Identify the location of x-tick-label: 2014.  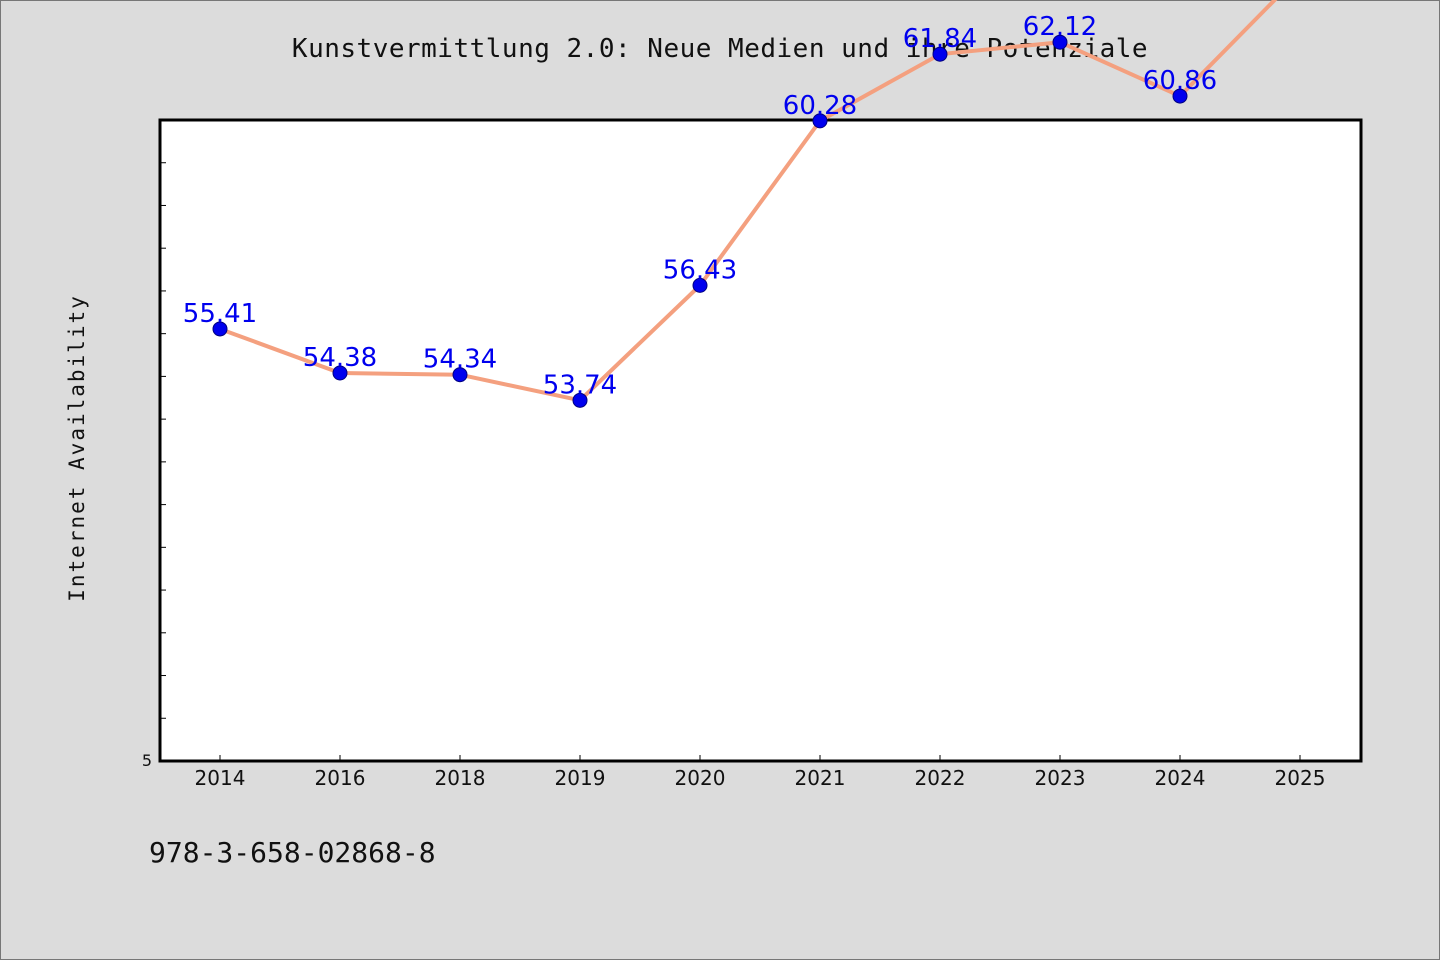
(220, 778).